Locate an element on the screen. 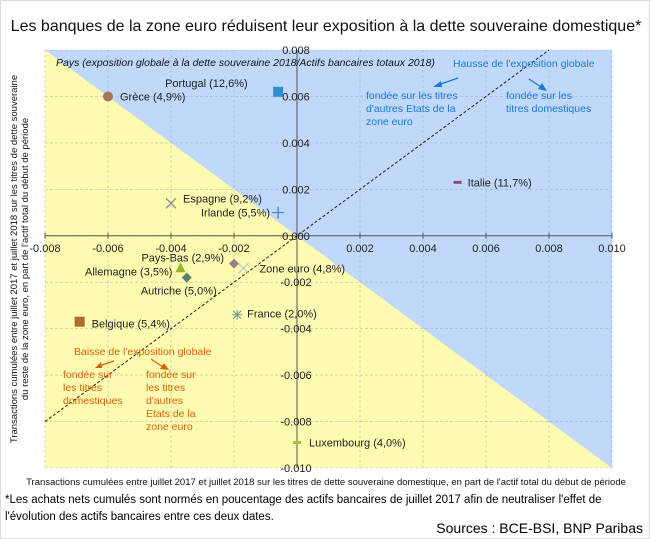 This screenshot has height=539, width=650. annotation-baisse-autres: Etats de la is located at coordinates (171, 414).